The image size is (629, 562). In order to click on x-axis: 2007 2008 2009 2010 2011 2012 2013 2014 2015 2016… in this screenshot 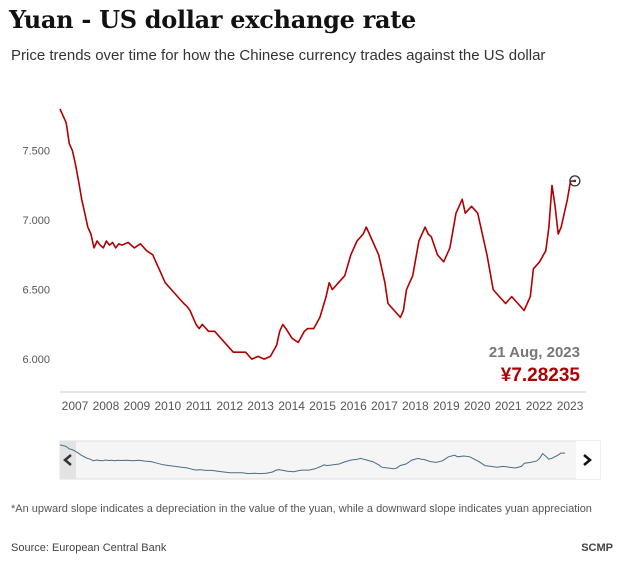, I will do `click(323, 406)`.